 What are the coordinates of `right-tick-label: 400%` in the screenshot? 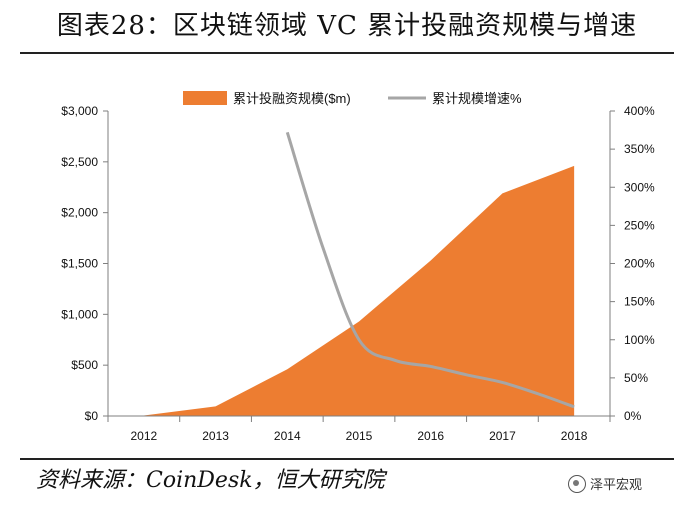 It's located at (639, 111).